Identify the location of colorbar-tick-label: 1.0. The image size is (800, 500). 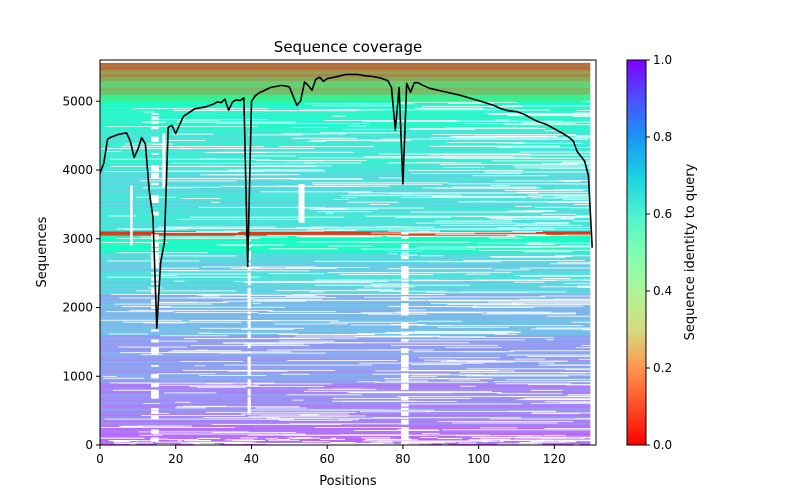
(662, 60).